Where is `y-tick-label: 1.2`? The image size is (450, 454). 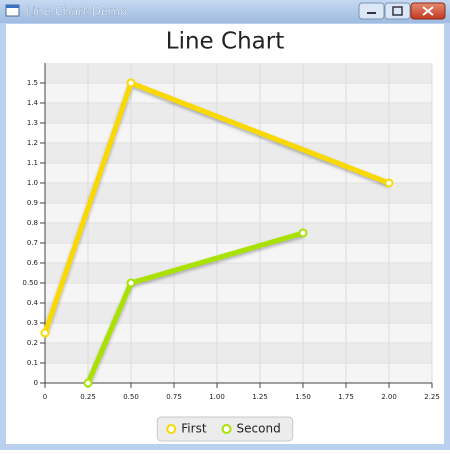
y-tick-label: 1.2 is located at coordinates (32, 143).